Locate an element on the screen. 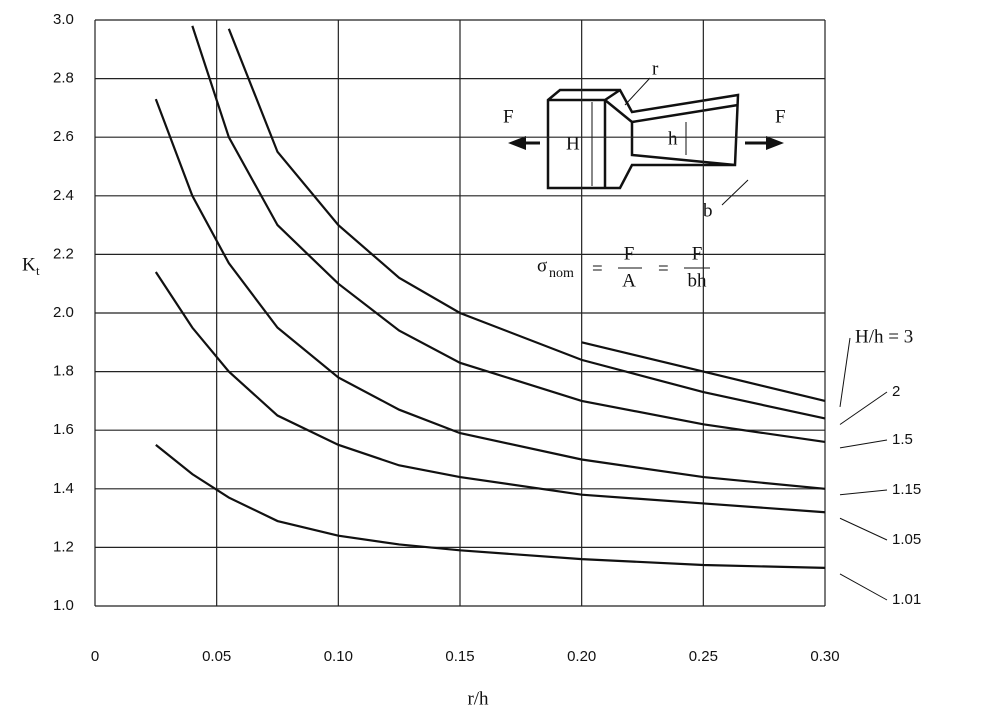  x-tick-label: 0.05 is located at coordinates (216, 656).